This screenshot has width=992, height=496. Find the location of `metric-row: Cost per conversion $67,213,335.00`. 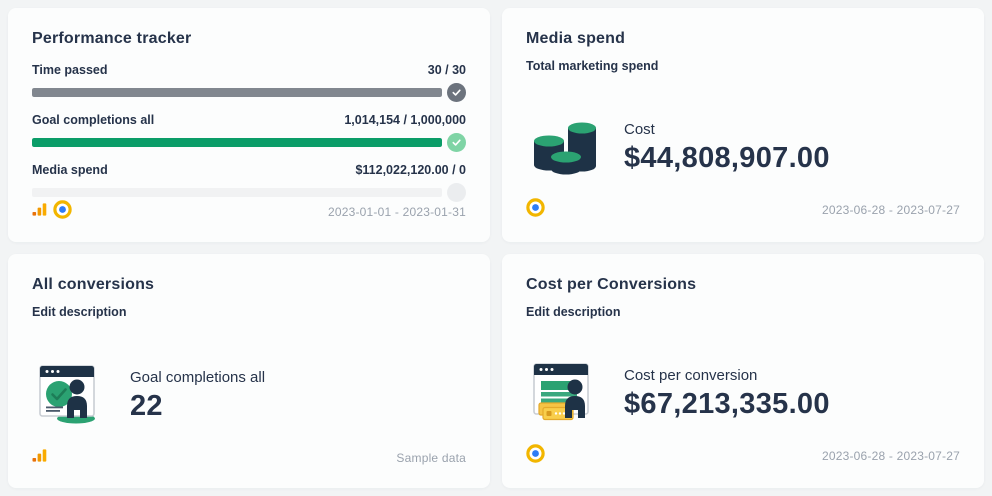

metric-row: Cost per conversion $67,213,335.00 is located at coordinates (745, 393).